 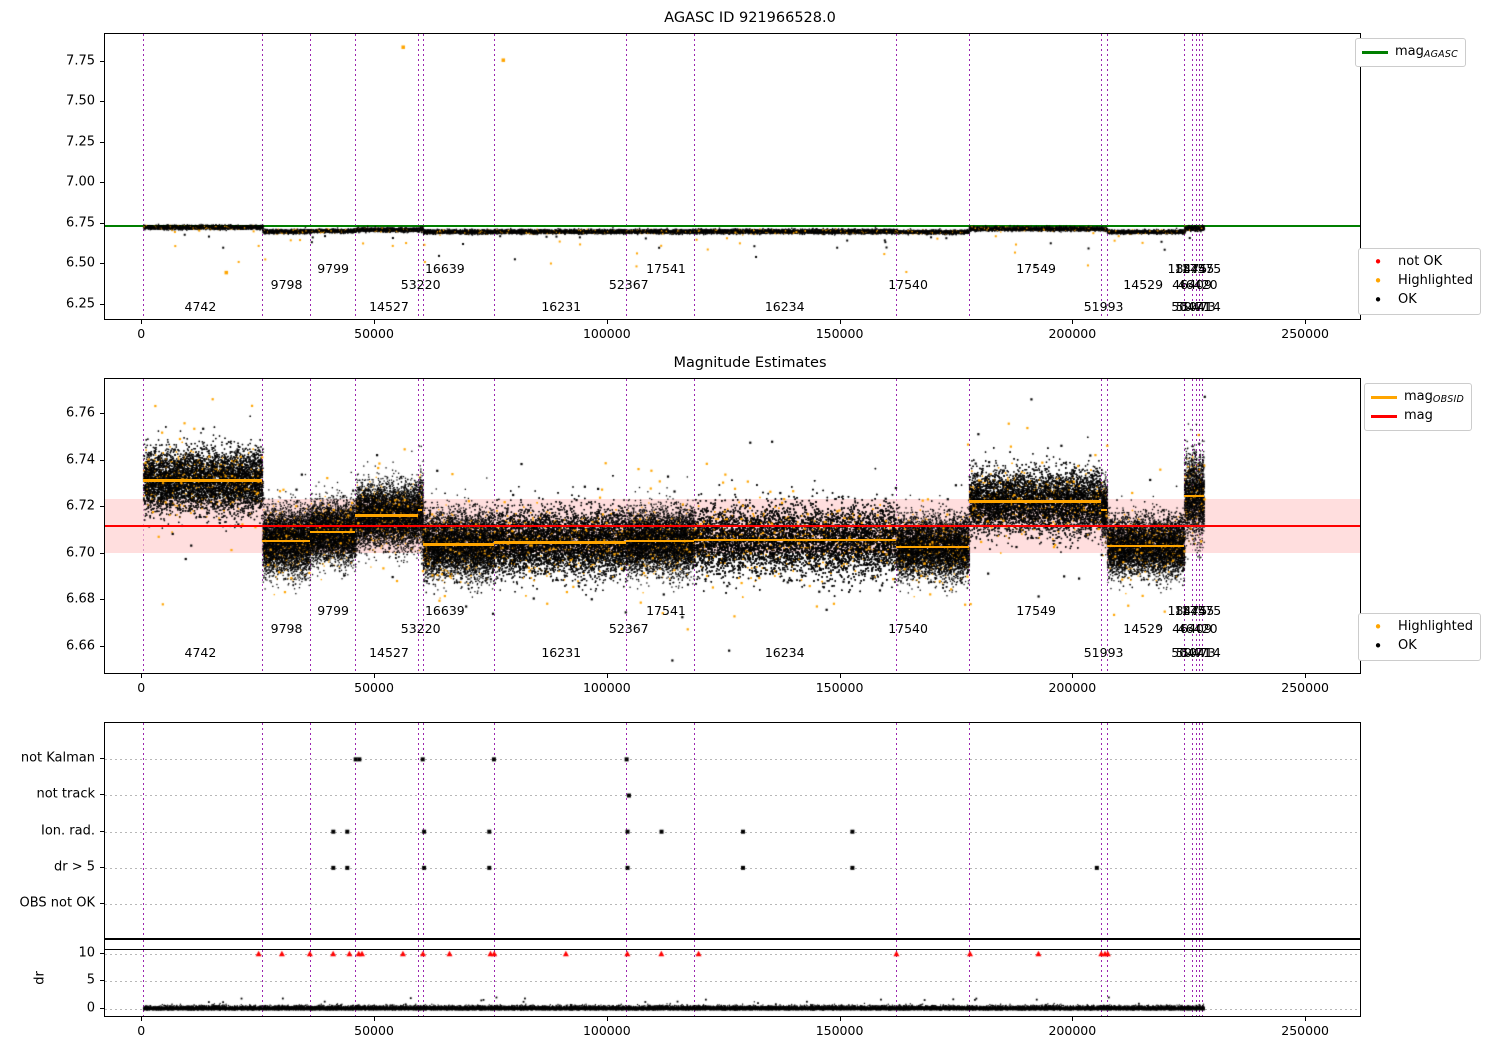 What do you see at coordinates (80, 101) in the screenshot?
I see `y-tick-label: 7.50` at bounding box center [80, 101].